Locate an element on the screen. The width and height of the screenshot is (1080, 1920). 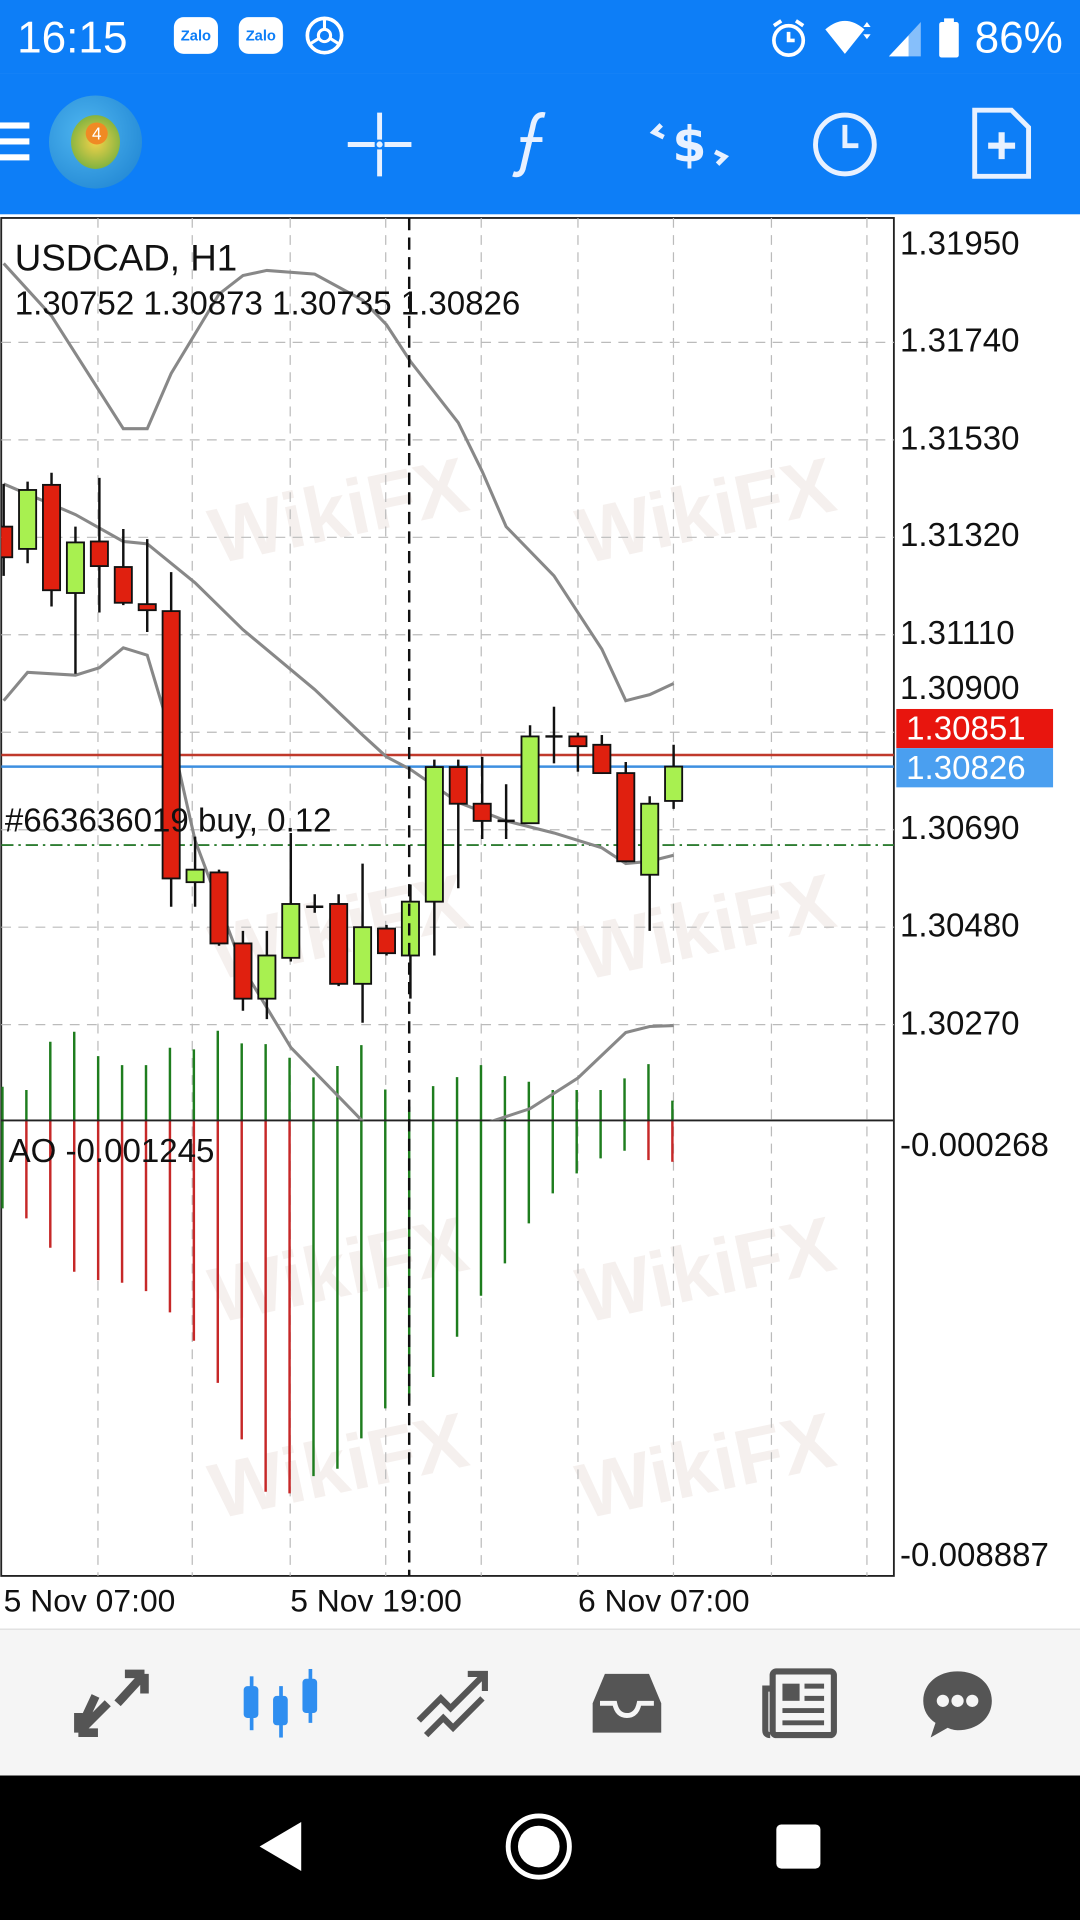
signal-icon is located at coordinates (904, 39).